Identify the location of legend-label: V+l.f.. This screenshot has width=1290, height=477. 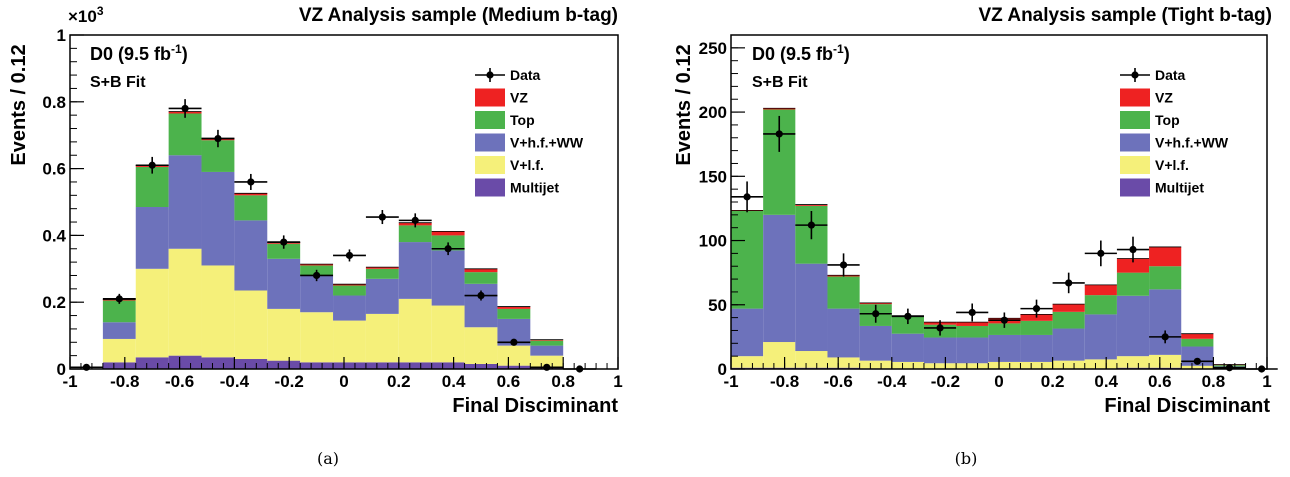
(527, 165).